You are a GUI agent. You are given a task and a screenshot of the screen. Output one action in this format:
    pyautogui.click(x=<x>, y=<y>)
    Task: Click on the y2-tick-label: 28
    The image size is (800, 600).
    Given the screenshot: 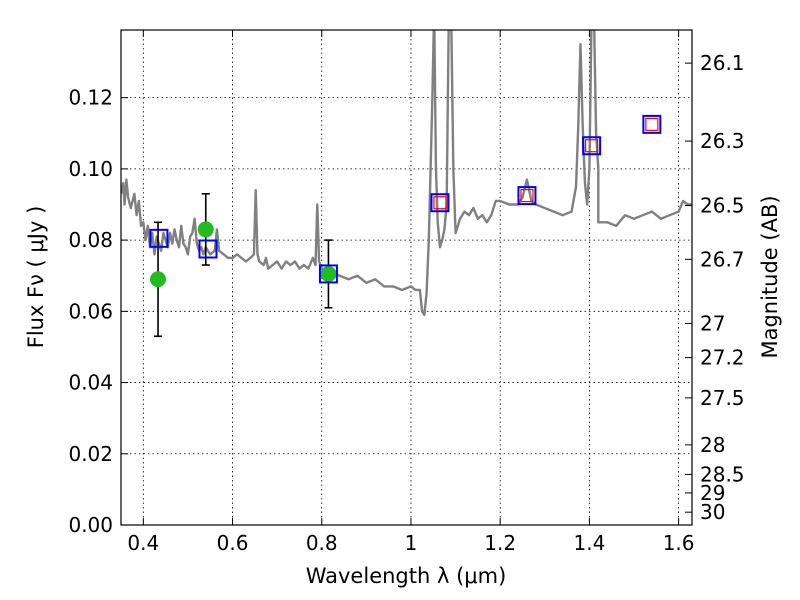 What is the action you would take?
    pyautogui.click(x=712, y=445)
    